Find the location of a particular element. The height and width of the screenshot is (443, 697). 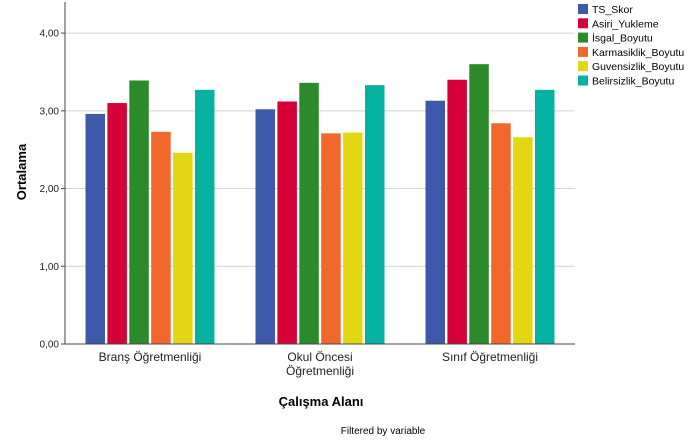

x-category-label: Öğretmenliği is located at coordinates (320, 371).